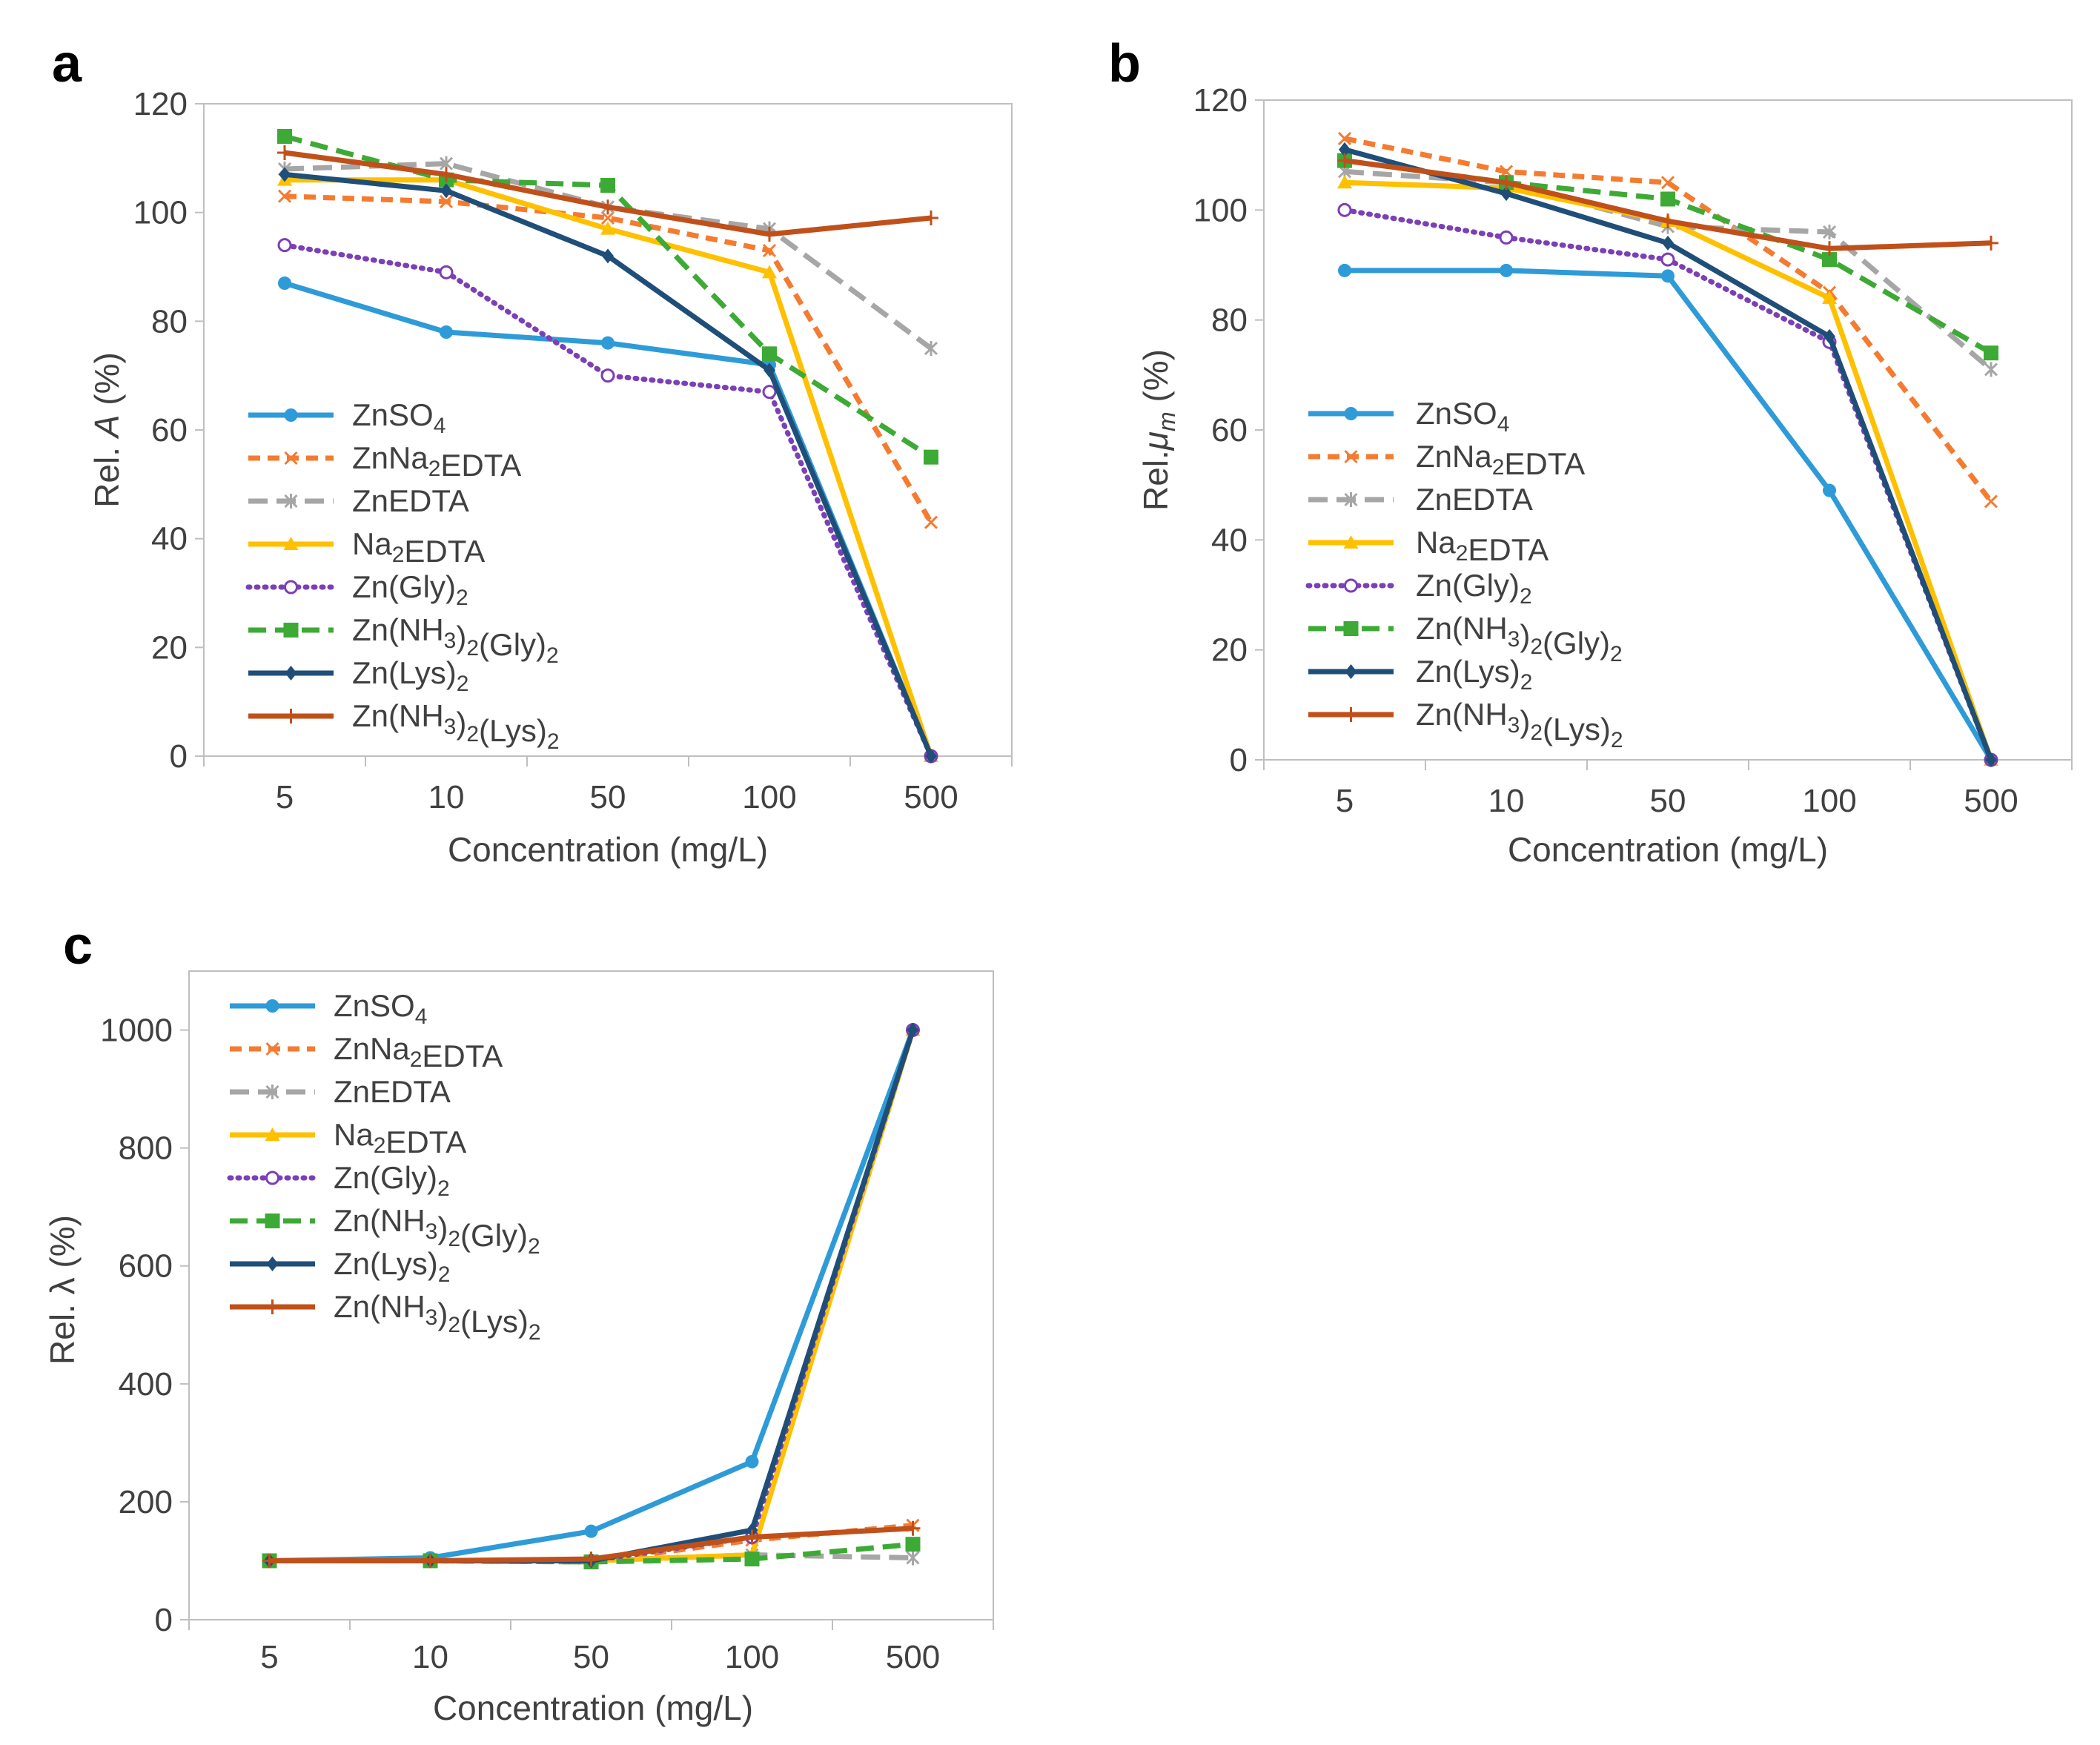 The image size is (2100, 1745). I want to click on x-axis-ticks-c: 5 10 50 100 500, so click(591, 1647).